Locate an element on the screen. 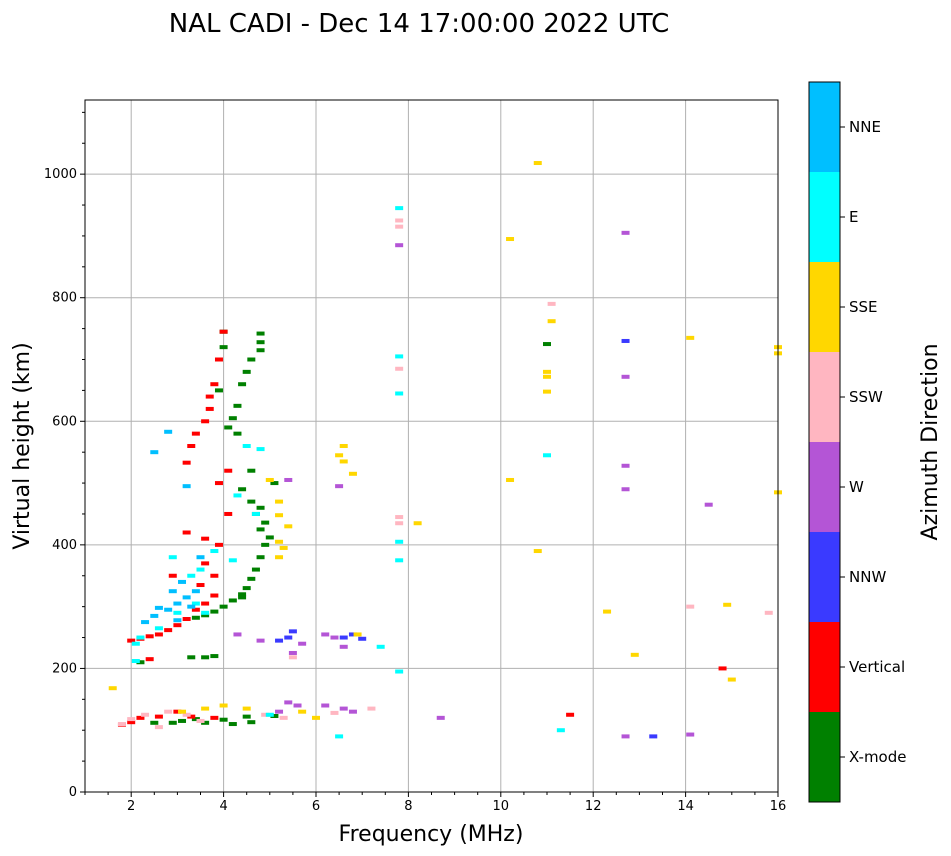  colorbar-frame is located at coordinates (824, 442).